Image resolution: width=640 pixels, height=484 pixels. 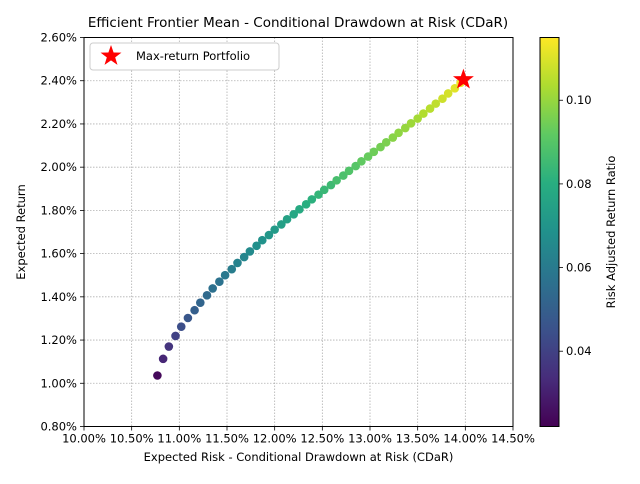 I want to click on y-axis-label: Expected Return, so click(x=21, y=231).